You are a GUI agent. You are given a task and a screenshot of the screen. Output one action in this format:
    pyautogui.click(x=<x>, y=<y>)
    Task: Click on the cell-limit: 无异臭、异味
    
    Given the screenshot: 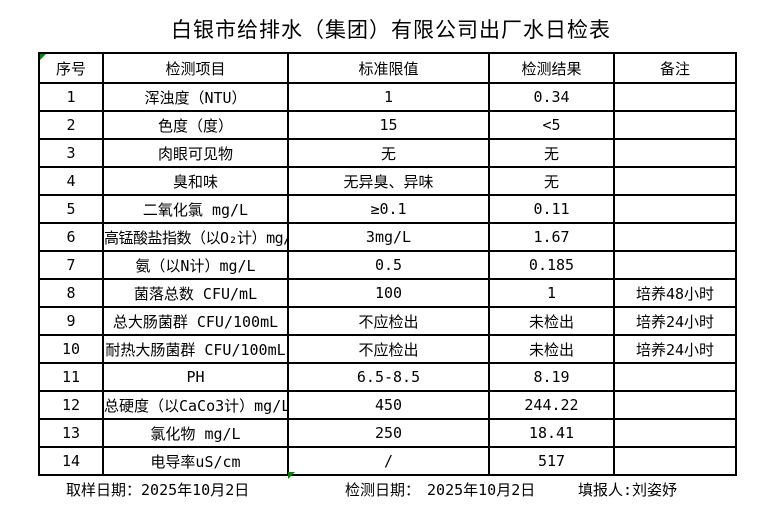 What is the action you would take?
    pyautogui.click(x=388, y=181)
    